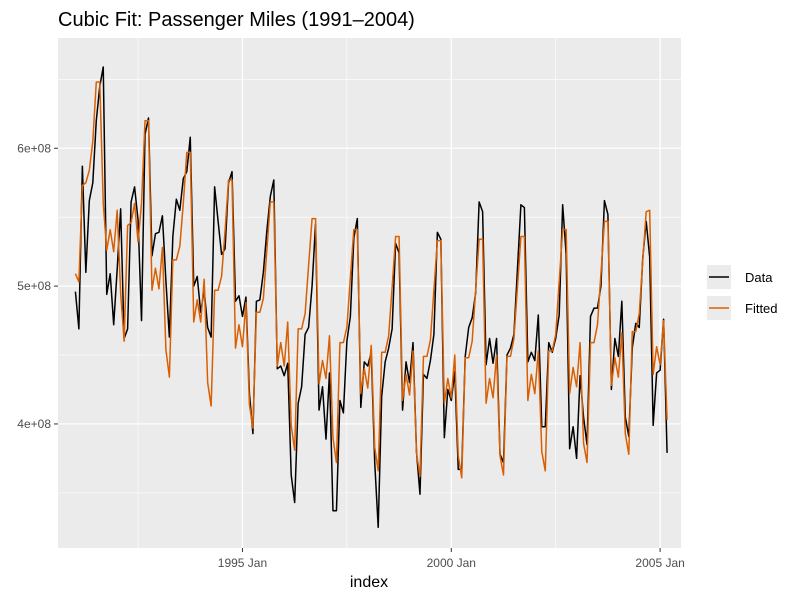  Describe the element at coordinates (742, 292) in the screenshot. I see `legend: Data Fitted` at that location.